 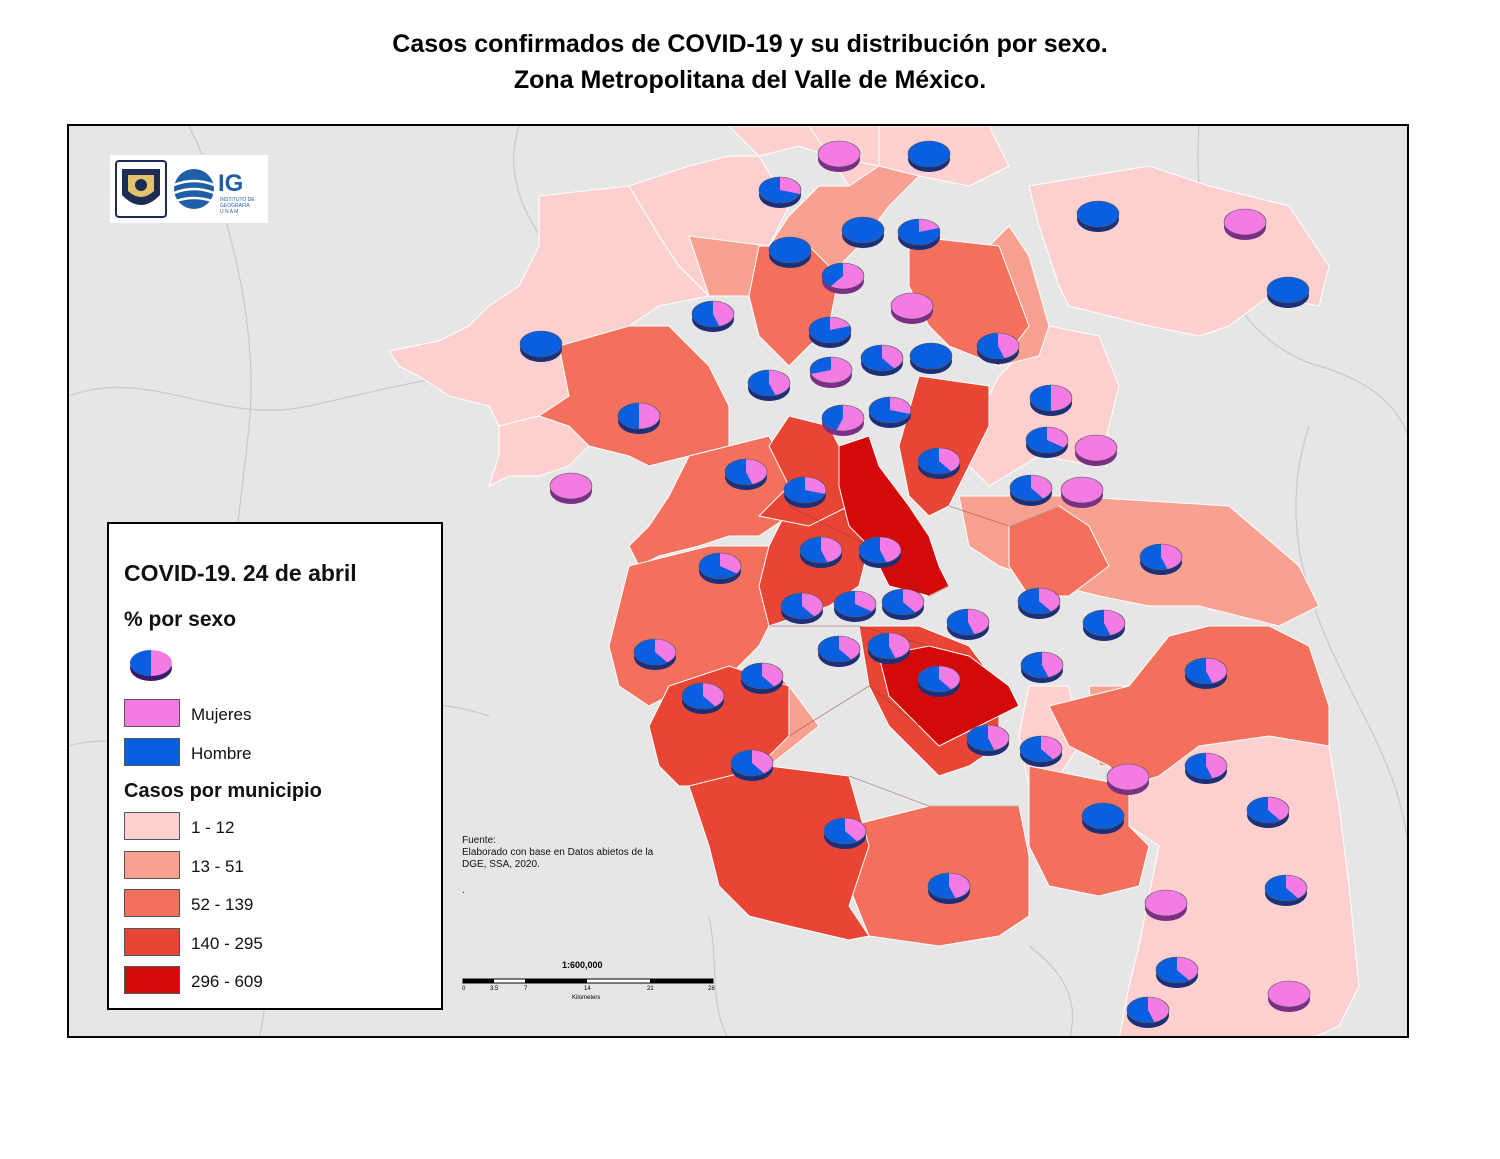 What do you see at coordinates (180, 619) in the screenshot?
I see `legend-pie-heading: % por sexo` at bounding box center [180, 619].